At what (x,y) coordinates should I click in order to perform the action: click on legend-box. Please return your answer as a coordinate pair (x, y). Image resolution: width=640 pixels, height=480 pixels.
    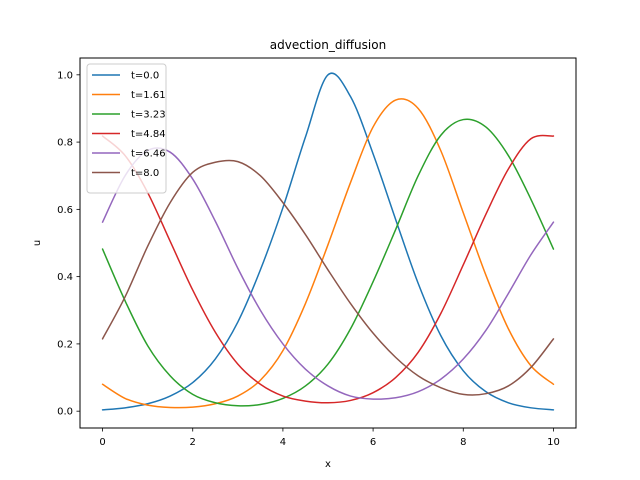
    Looking at the image, I should click on (126, 128).